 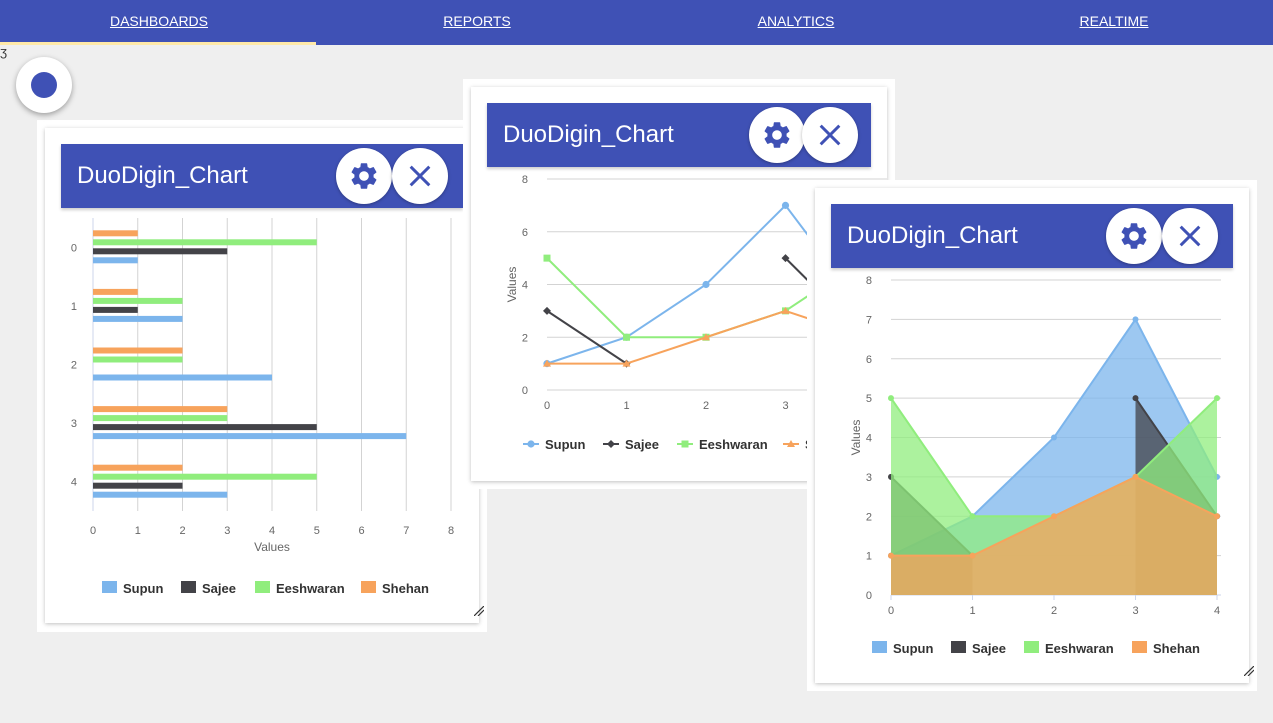 What do you see at coordinates (869, 320) in the screenshot?
I see `y-tick-label: 7` at bounding box center [869, 320].